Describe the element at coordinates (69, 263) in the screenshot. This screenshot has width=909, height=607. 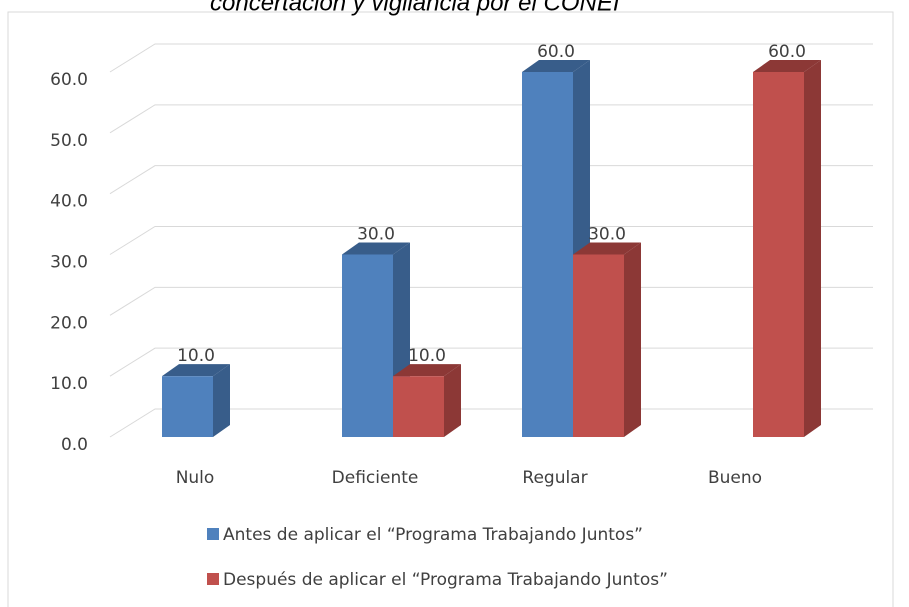
I see `y-tick-label: 30.0` at that location.